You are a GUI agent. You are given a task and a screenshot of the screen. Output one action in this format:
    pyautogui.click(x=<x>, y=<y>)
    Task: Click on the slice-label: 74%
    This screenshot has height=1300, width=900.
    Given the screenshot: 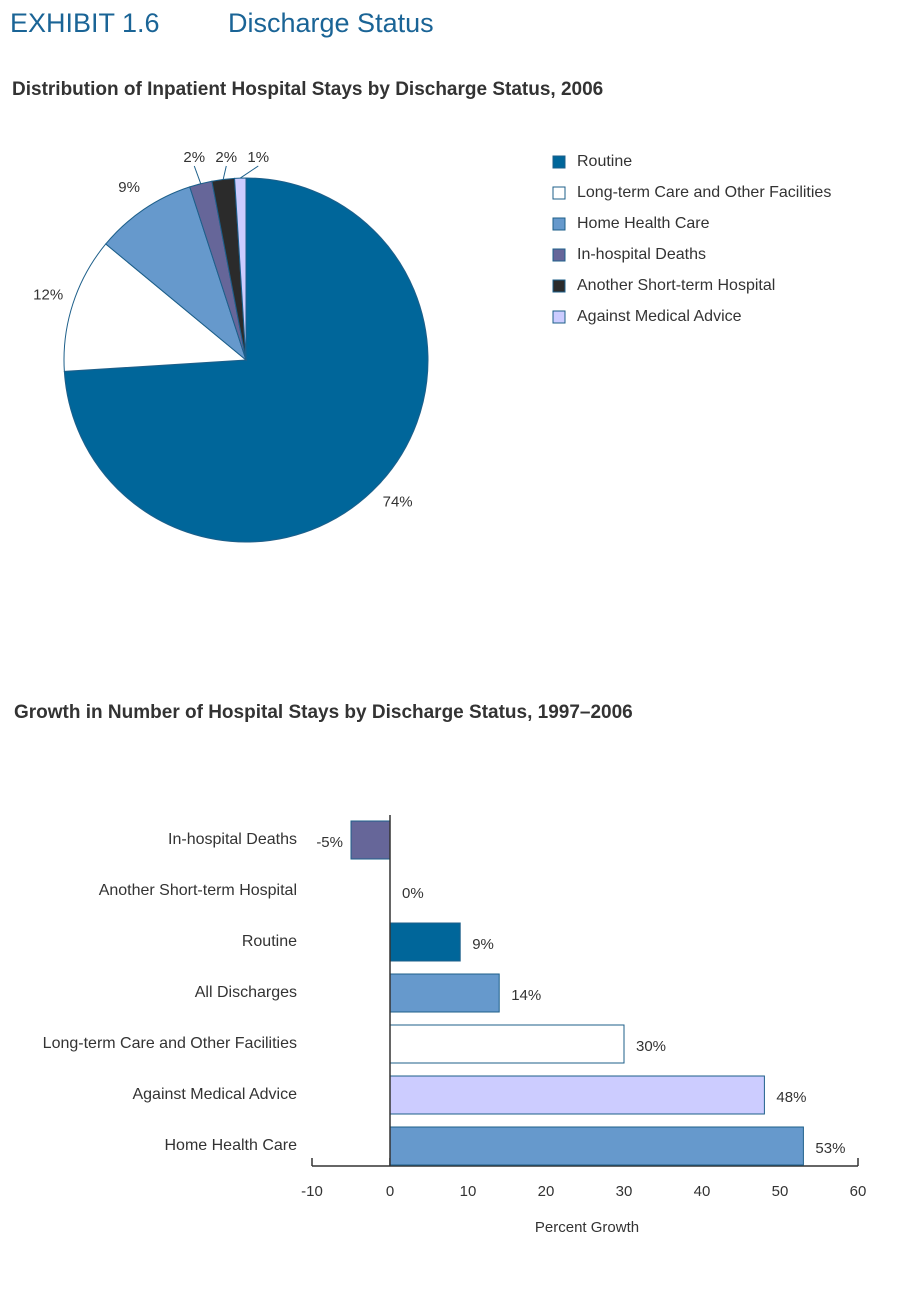 What is the action you would take?
    pyautogui.click(x=398, y=501)
    